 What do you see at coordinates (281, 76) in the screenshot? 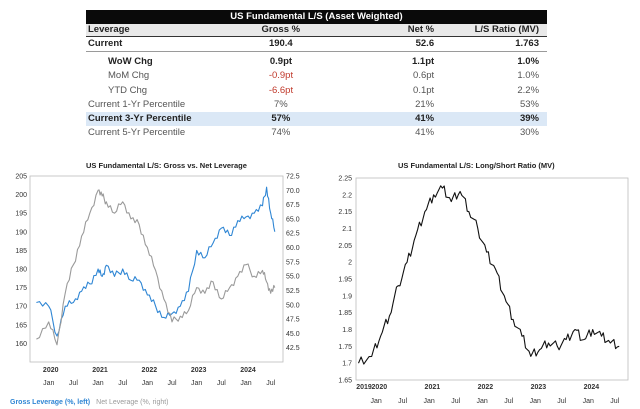
I see `row-gross: -0.9pt` at bounding box center [281, 76].